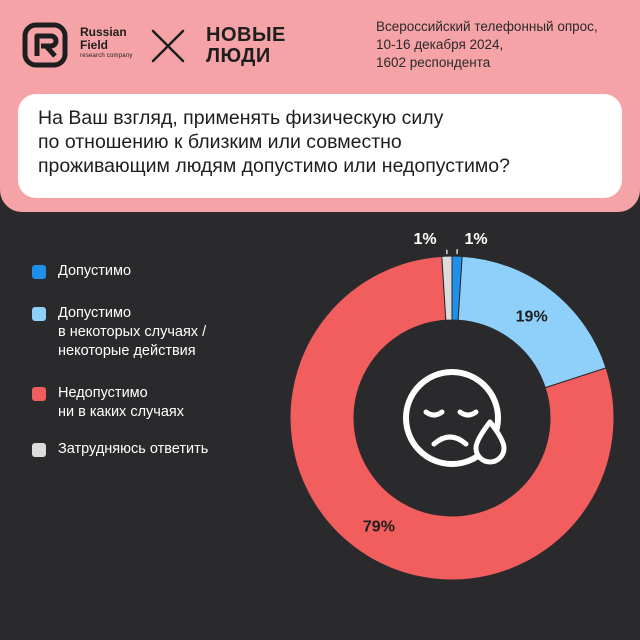  What do you see at coordinates (455, 418) in the screenshot?
I see `sad-face-tear-icon` at bounding box center [455, 418].